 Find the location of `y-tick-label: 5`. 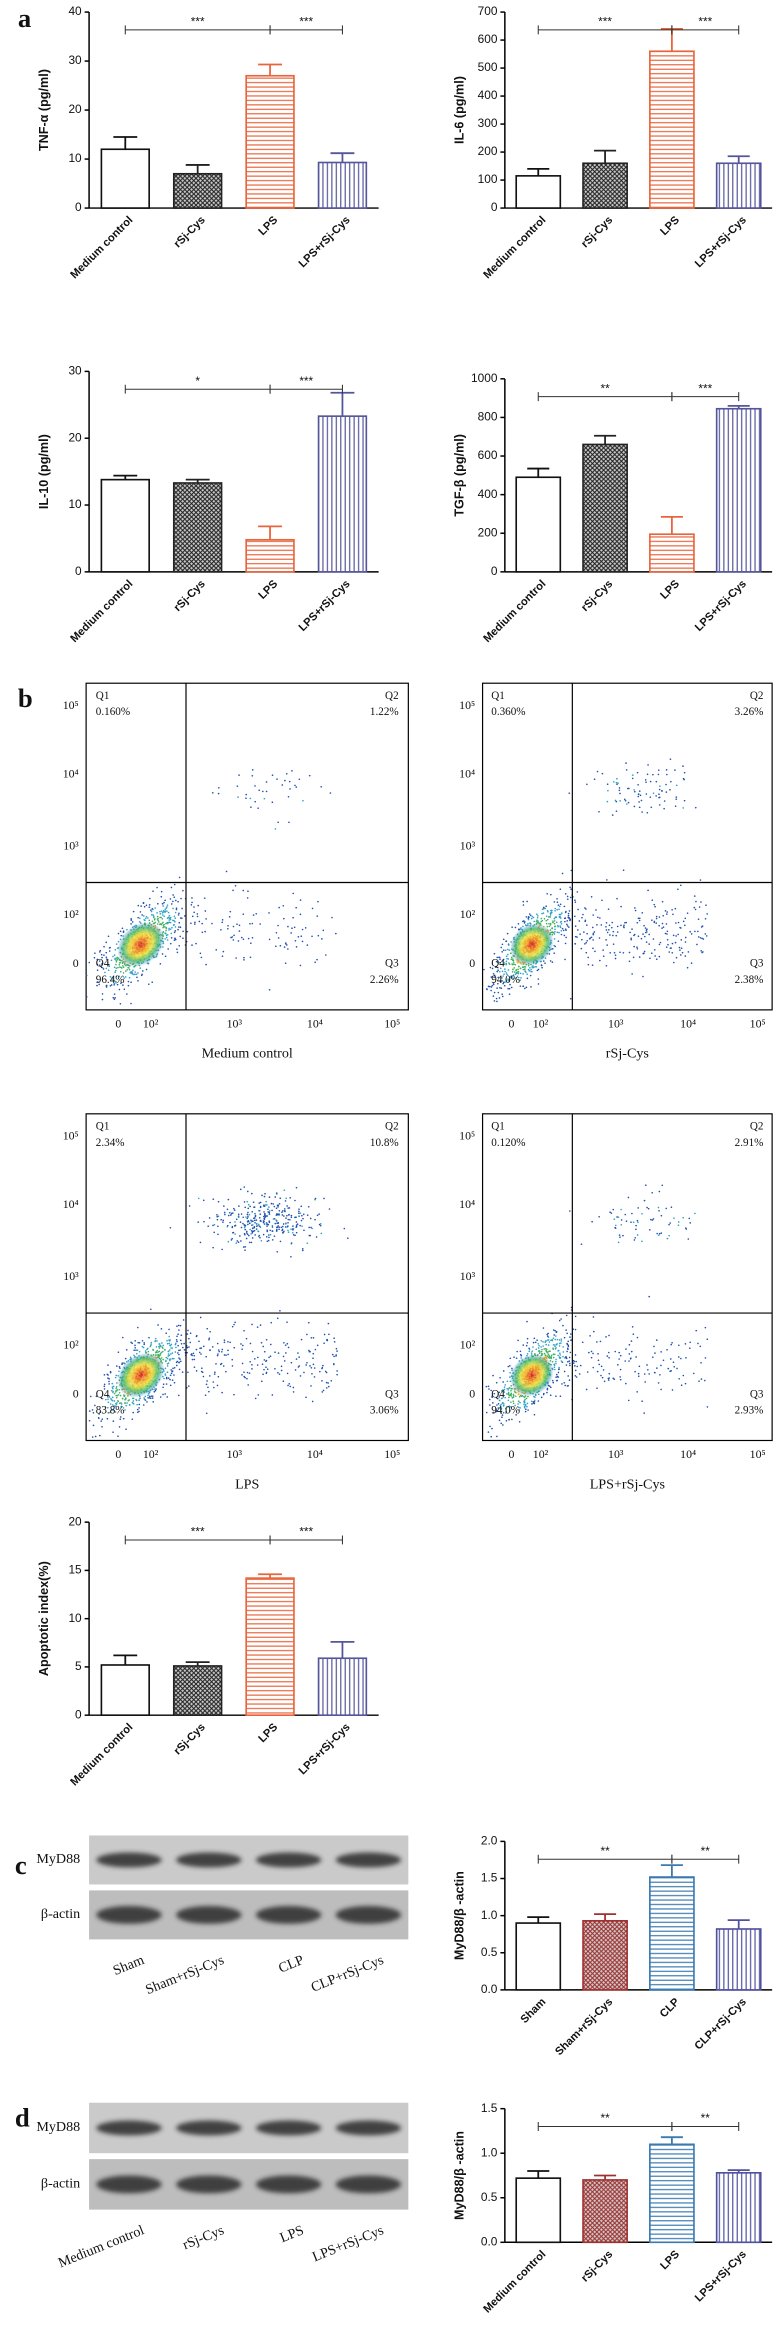

y-tick-label: 5 is located at coordinates (78, 1666).